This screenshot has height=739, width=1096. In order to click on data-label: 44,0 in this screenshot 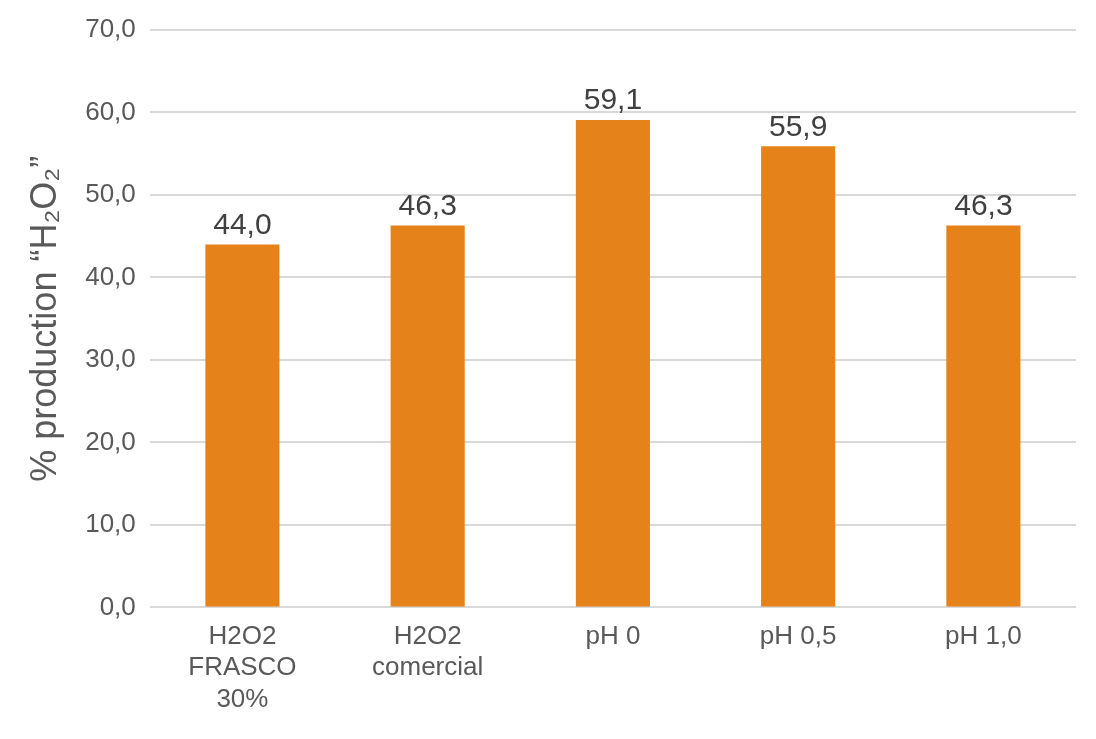, I will do `click(242, 223)`.